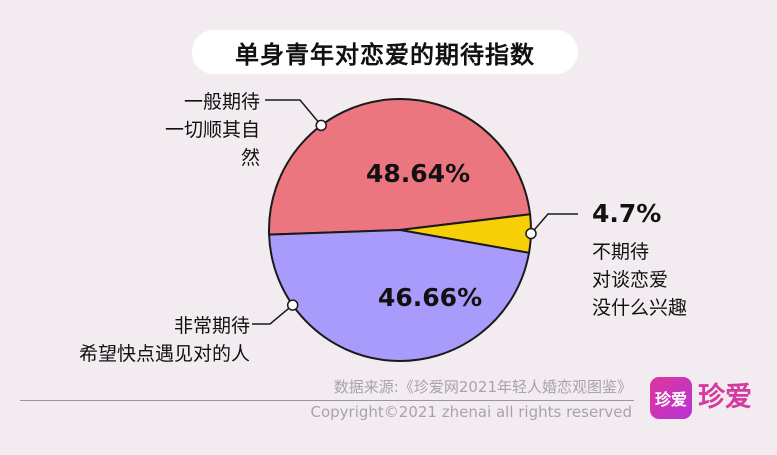 The image size is (777, 455). I want to click on label-not-expected: 不期待 对谈恋爱 没什么兴趣, so click(672, 280).